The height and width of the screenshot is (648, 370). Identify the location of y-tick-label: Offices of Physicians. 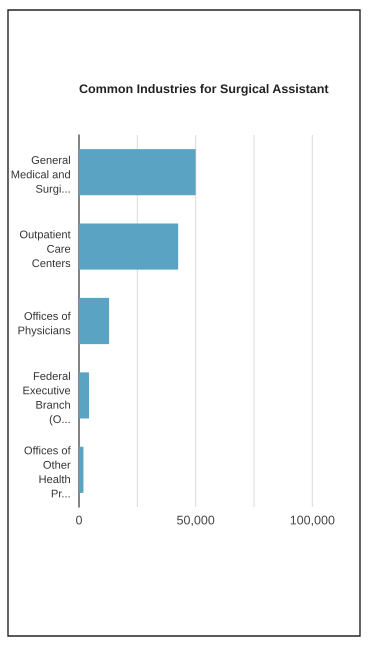
(44, 324).